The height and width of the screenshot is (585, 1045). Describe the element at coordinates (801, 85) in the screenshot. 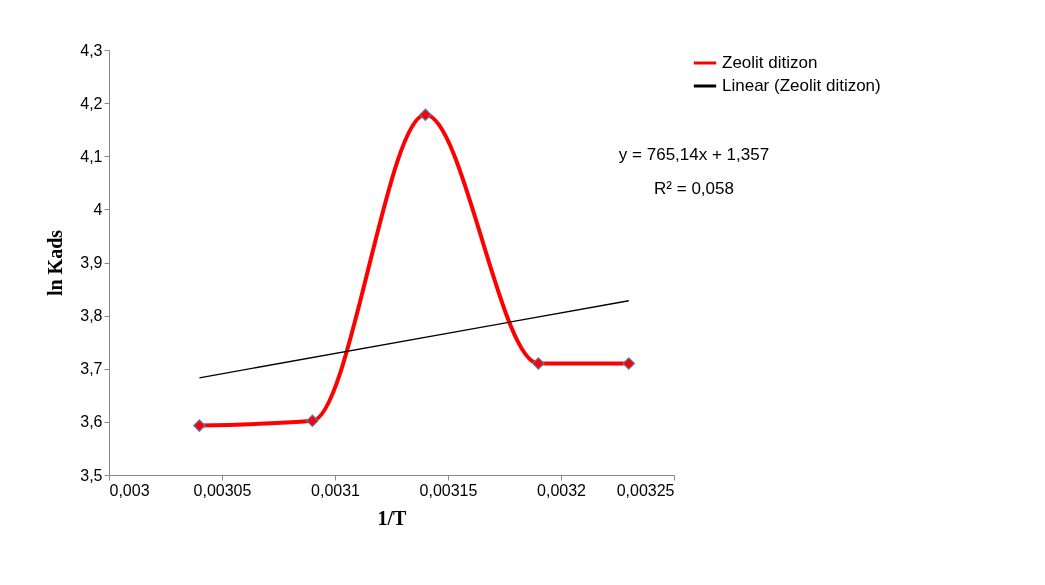

I see `legend-label: Linear (Zeolit ditizon)` at that location.